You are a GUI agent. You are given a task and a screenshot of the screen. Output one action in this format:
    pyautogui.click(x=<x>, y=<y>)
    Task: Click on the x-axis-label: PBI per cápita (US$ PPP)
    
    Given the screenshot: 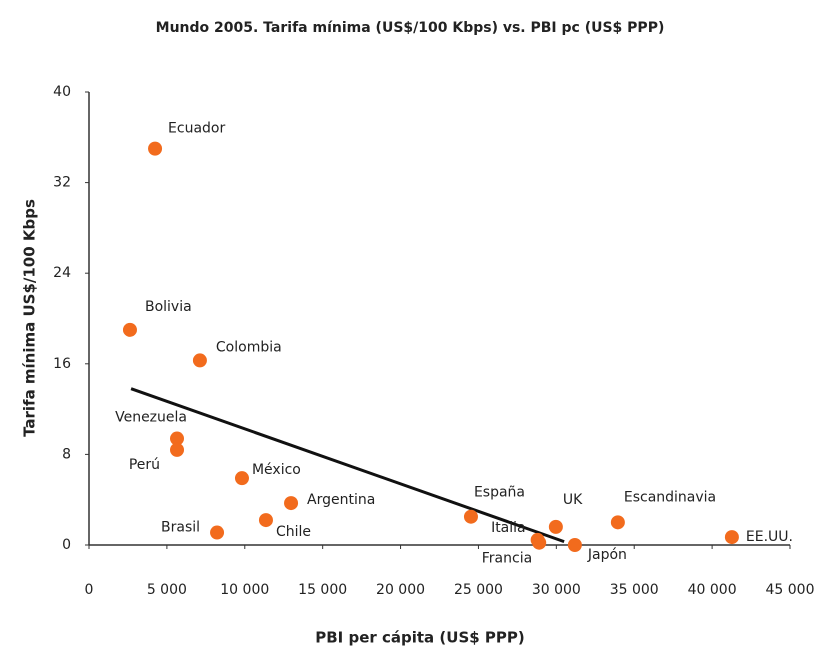 What is the action you would take?
    pyautogui.click(x=420, y=638)
    